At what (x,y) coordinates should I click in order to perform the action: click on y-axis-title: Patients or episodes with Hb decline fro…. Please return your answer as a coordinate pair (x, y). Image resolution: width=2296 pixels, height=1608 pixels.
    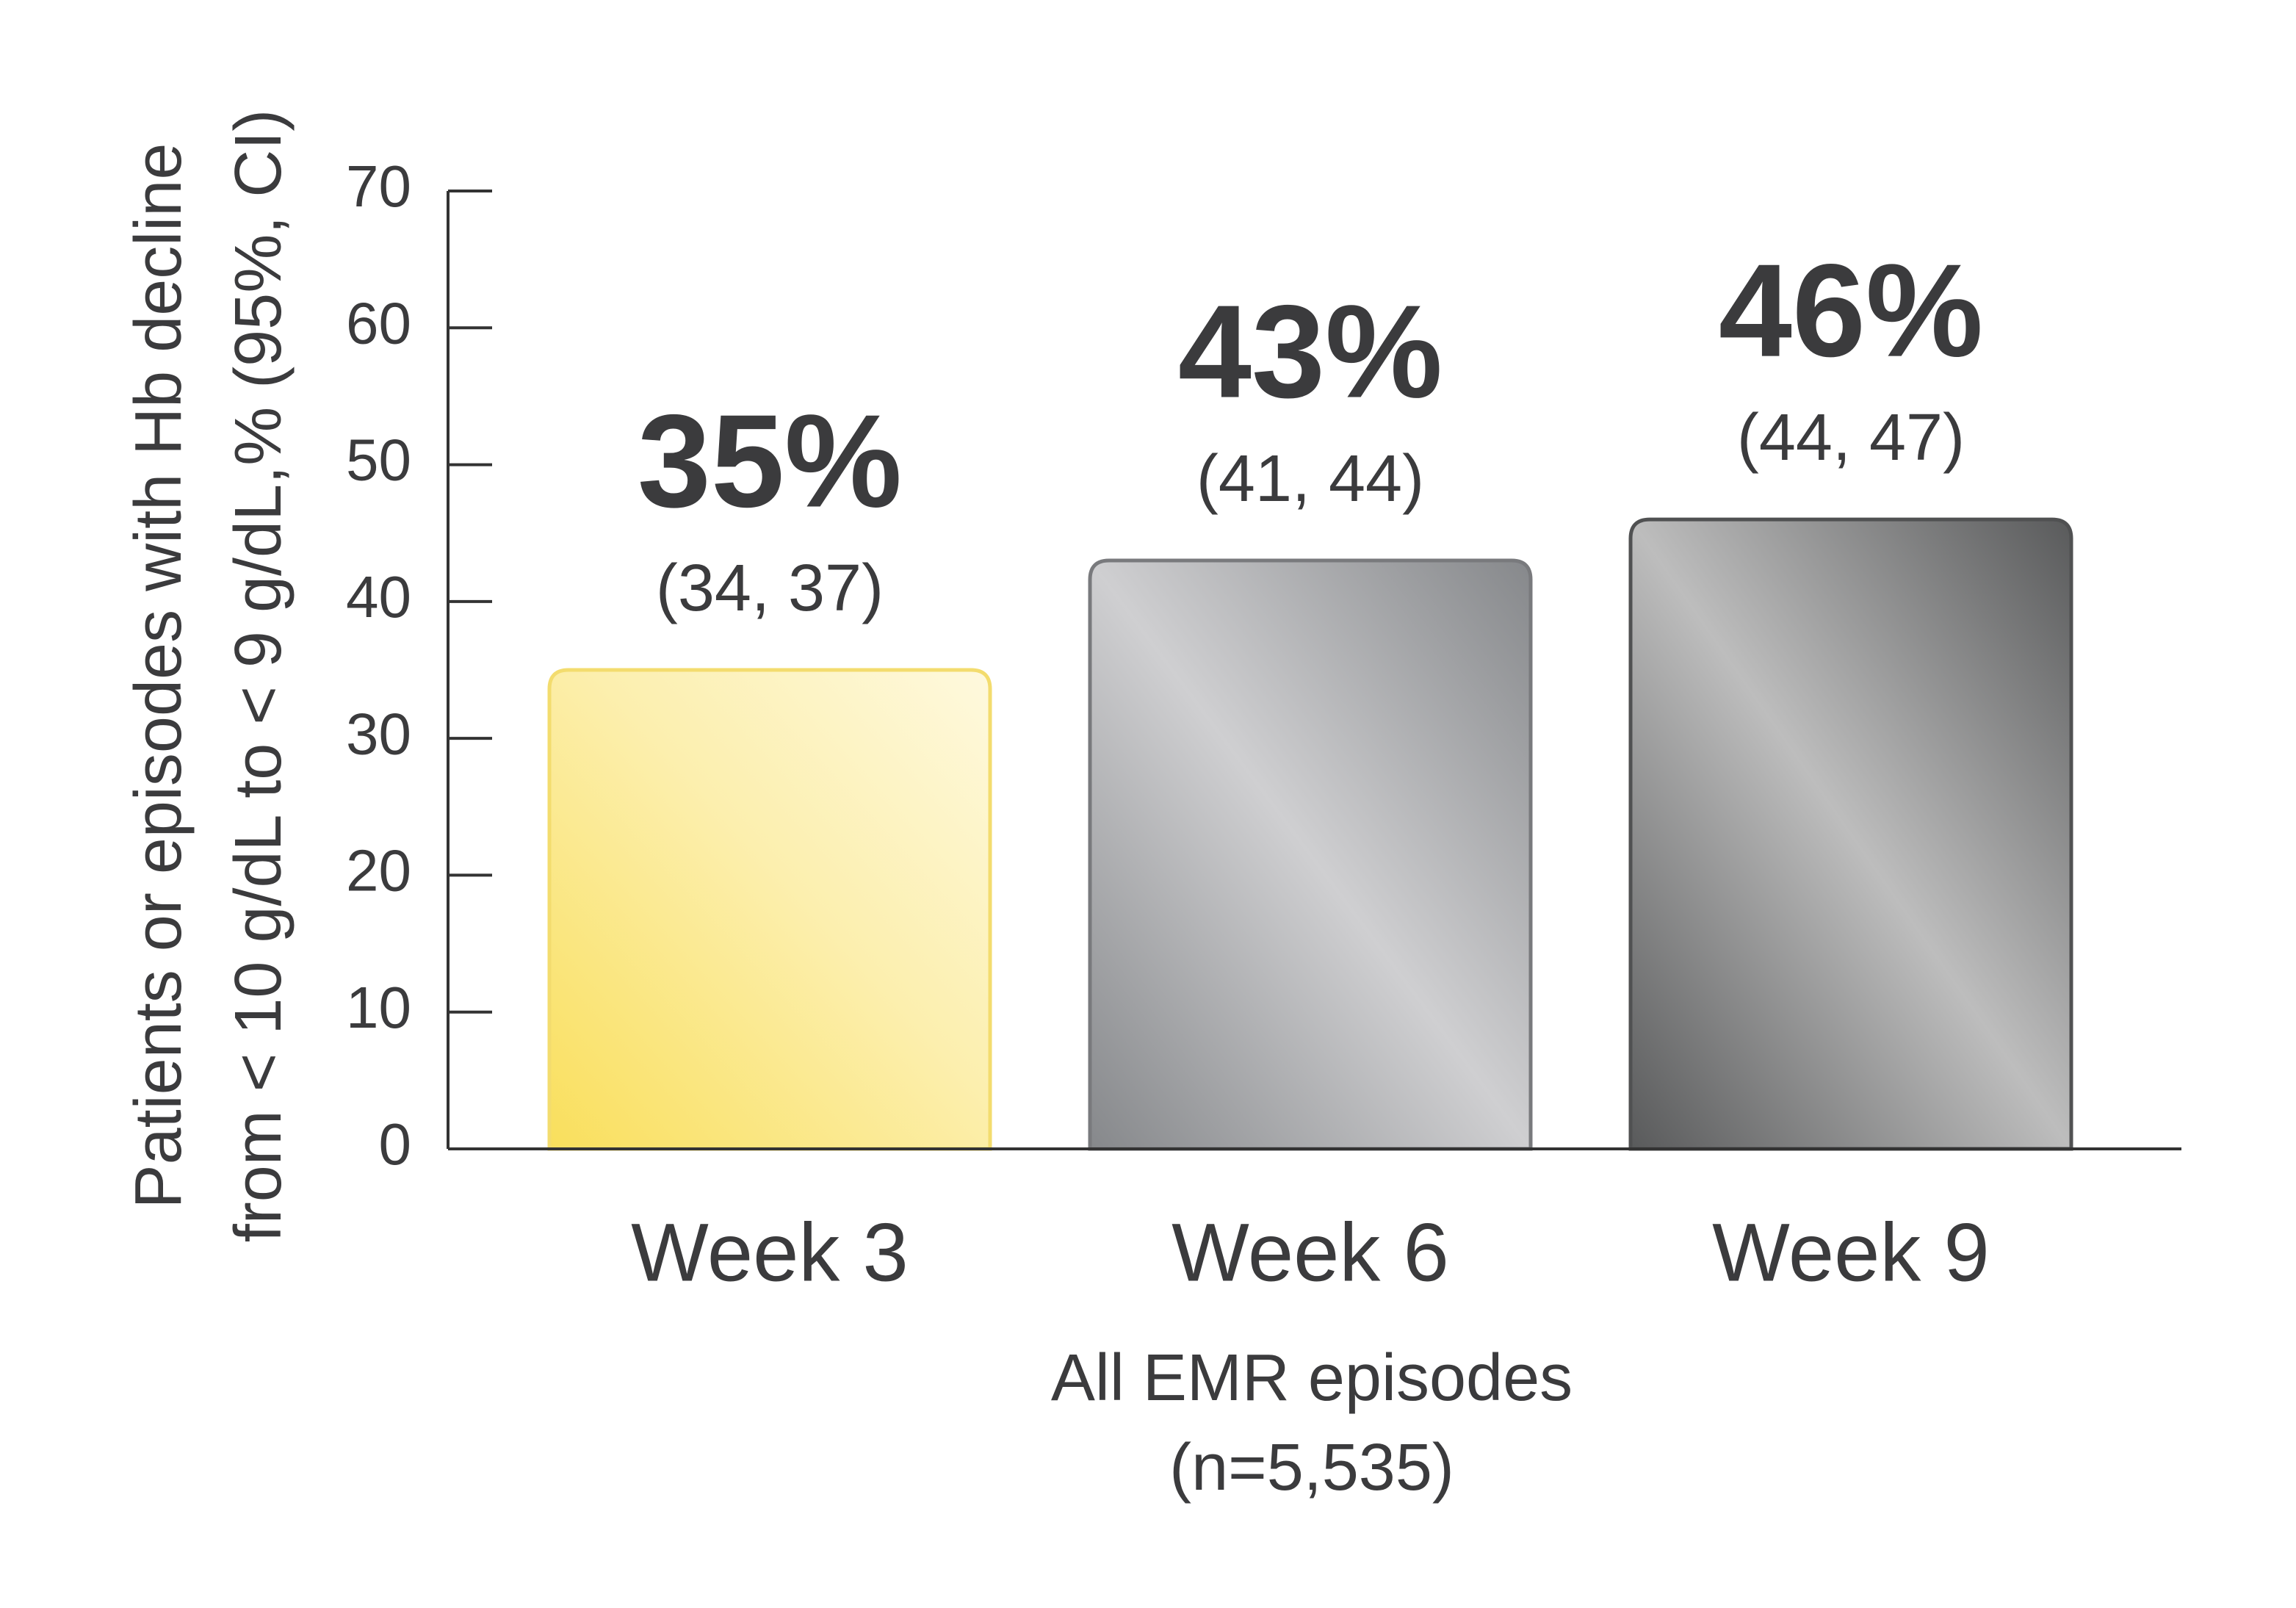
    Looking at the image, I should click on (208, 675).